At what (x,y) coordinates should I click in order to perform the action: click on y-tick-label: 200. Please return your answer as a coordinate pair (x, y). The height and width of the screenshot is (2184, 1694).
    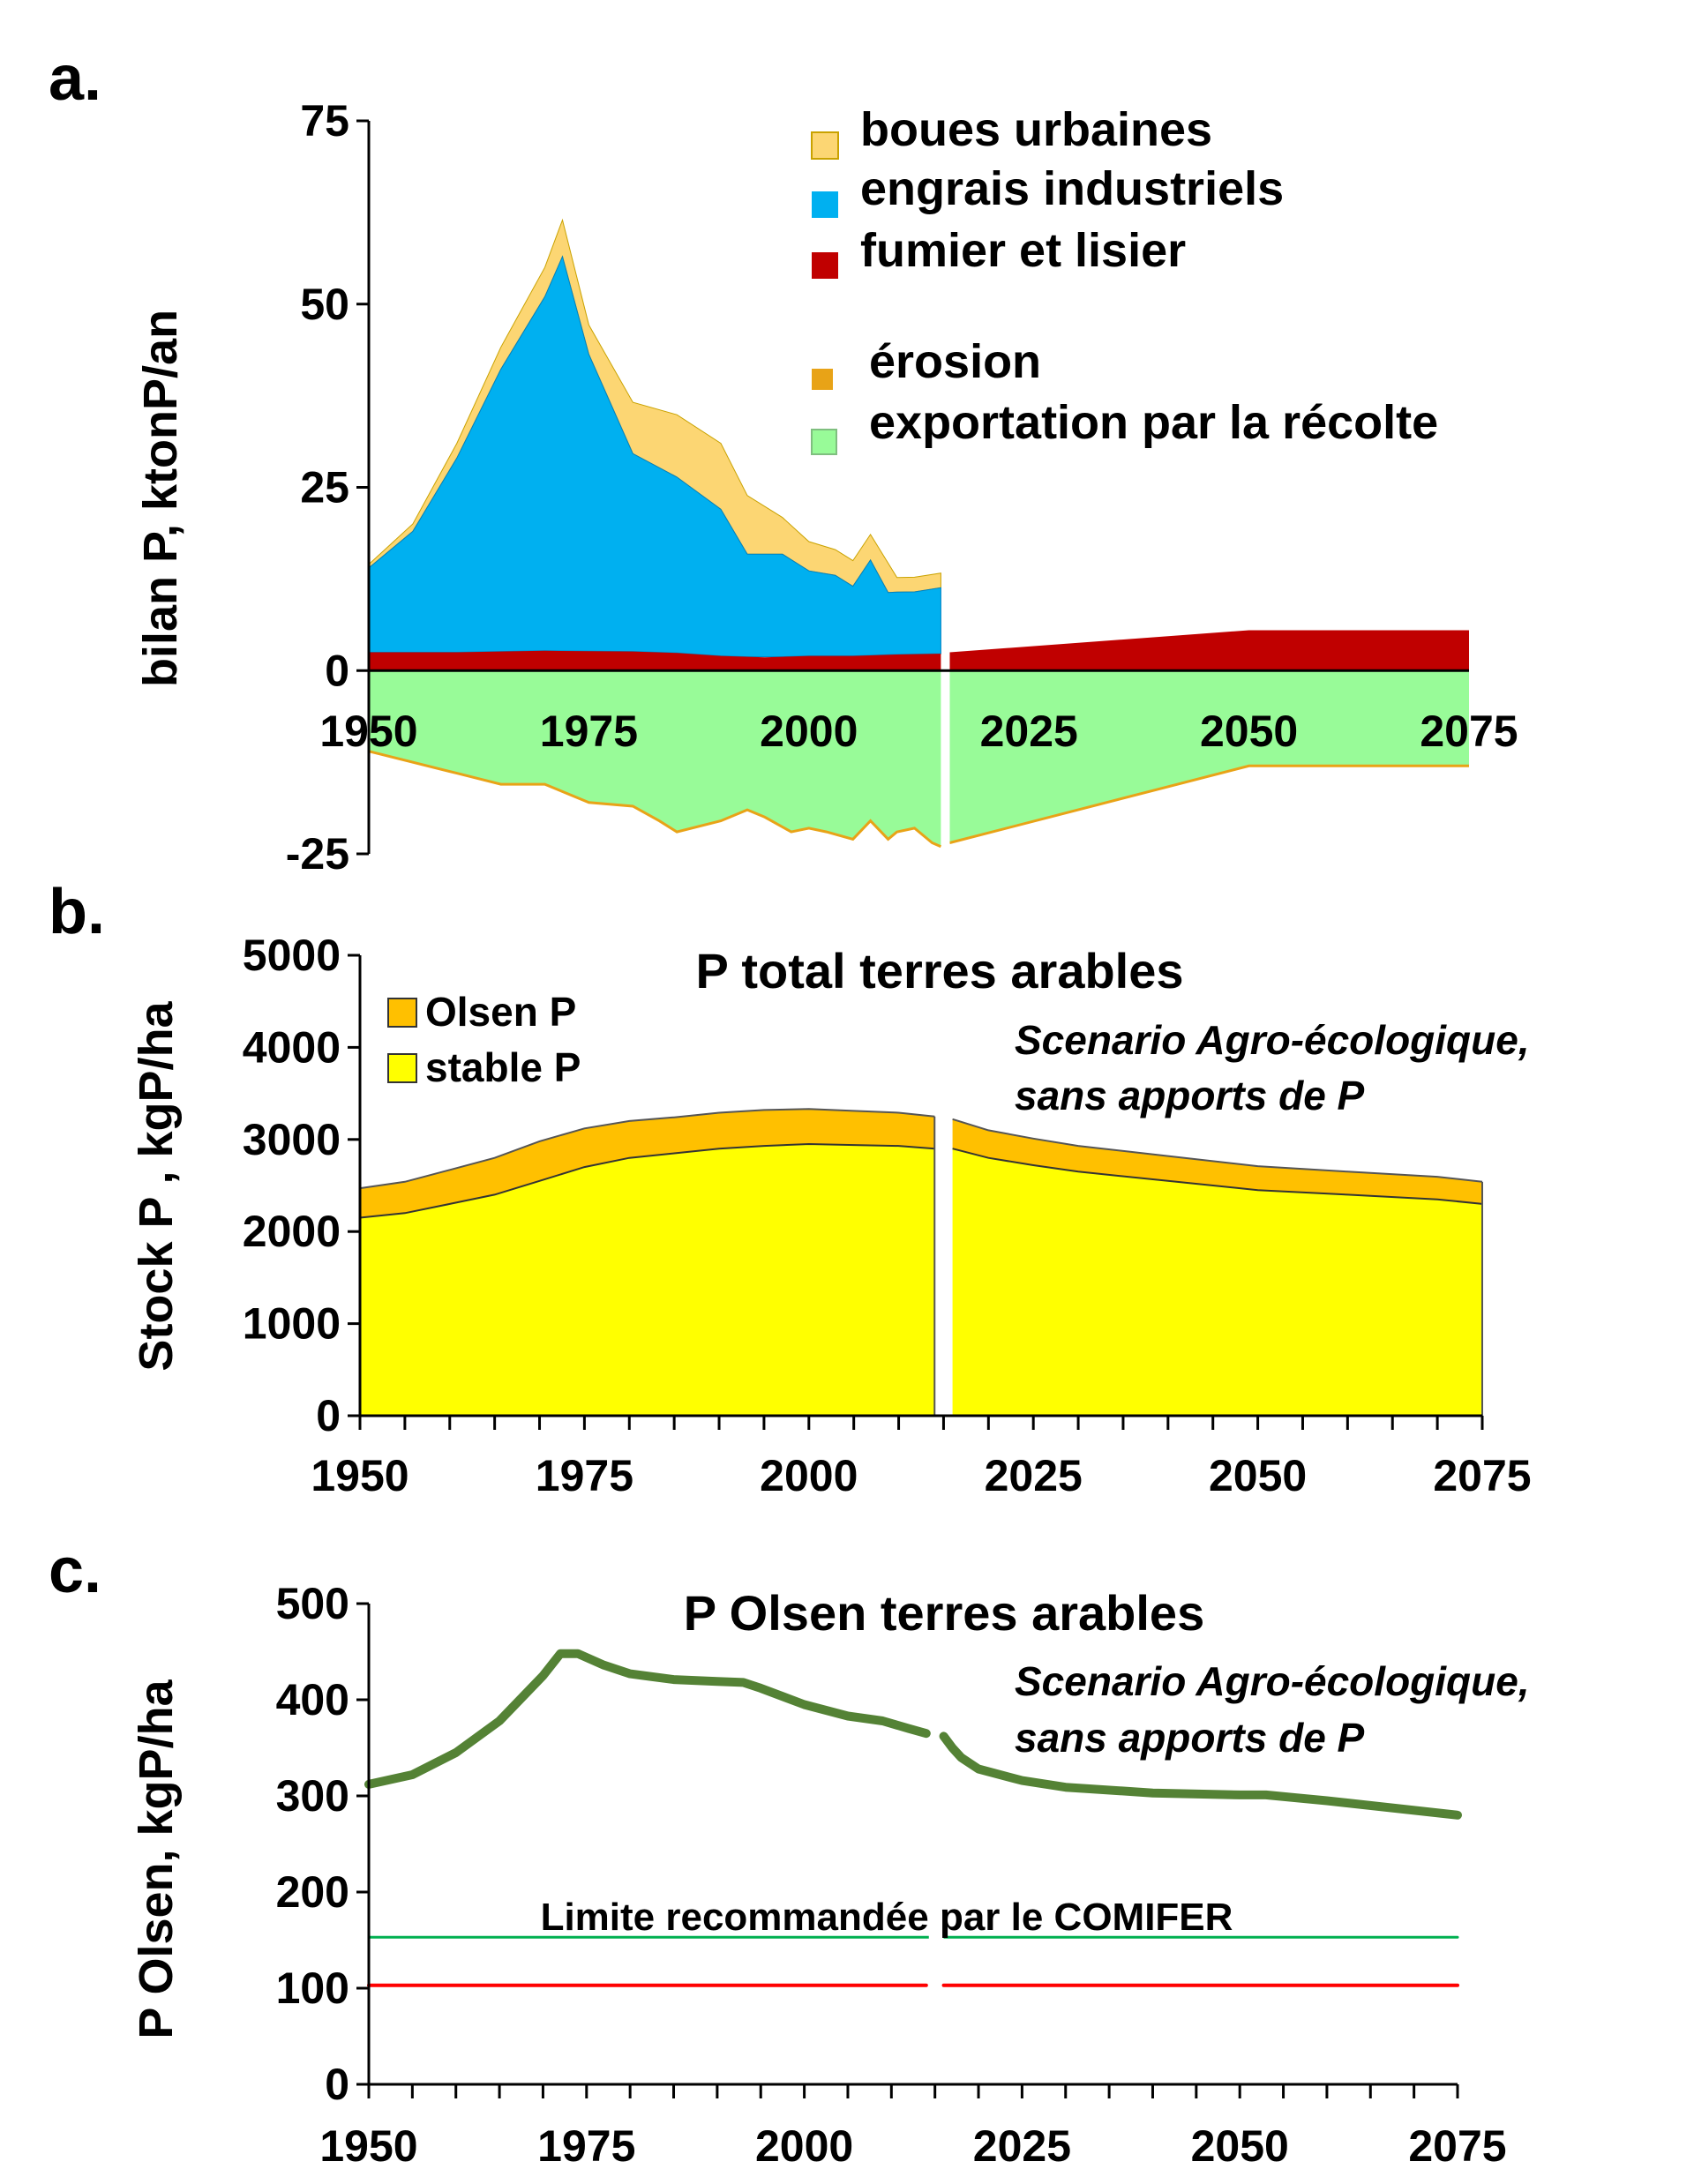
    Looking at the image, I should click on (313, 1892).